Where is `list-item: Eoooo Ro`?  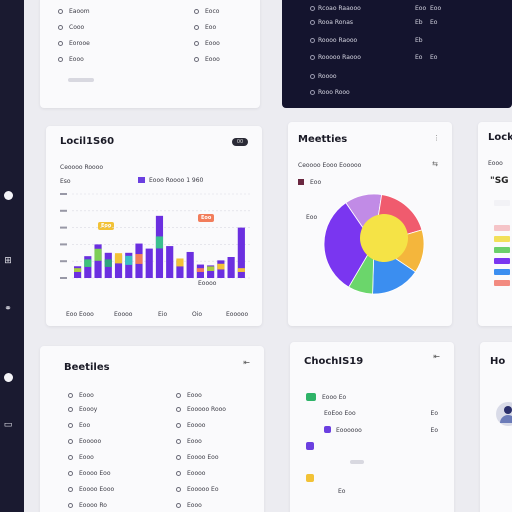
list-item: Eoooo Ro is located at coordinates (87, 505).